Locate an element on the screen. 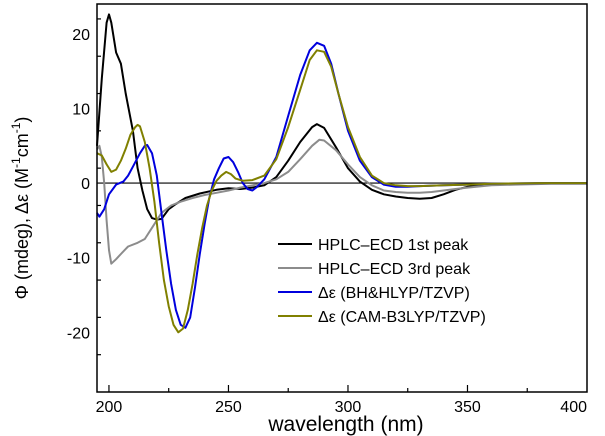  y-axis-title-exp1: -1 is located at coordinates (16, 162).